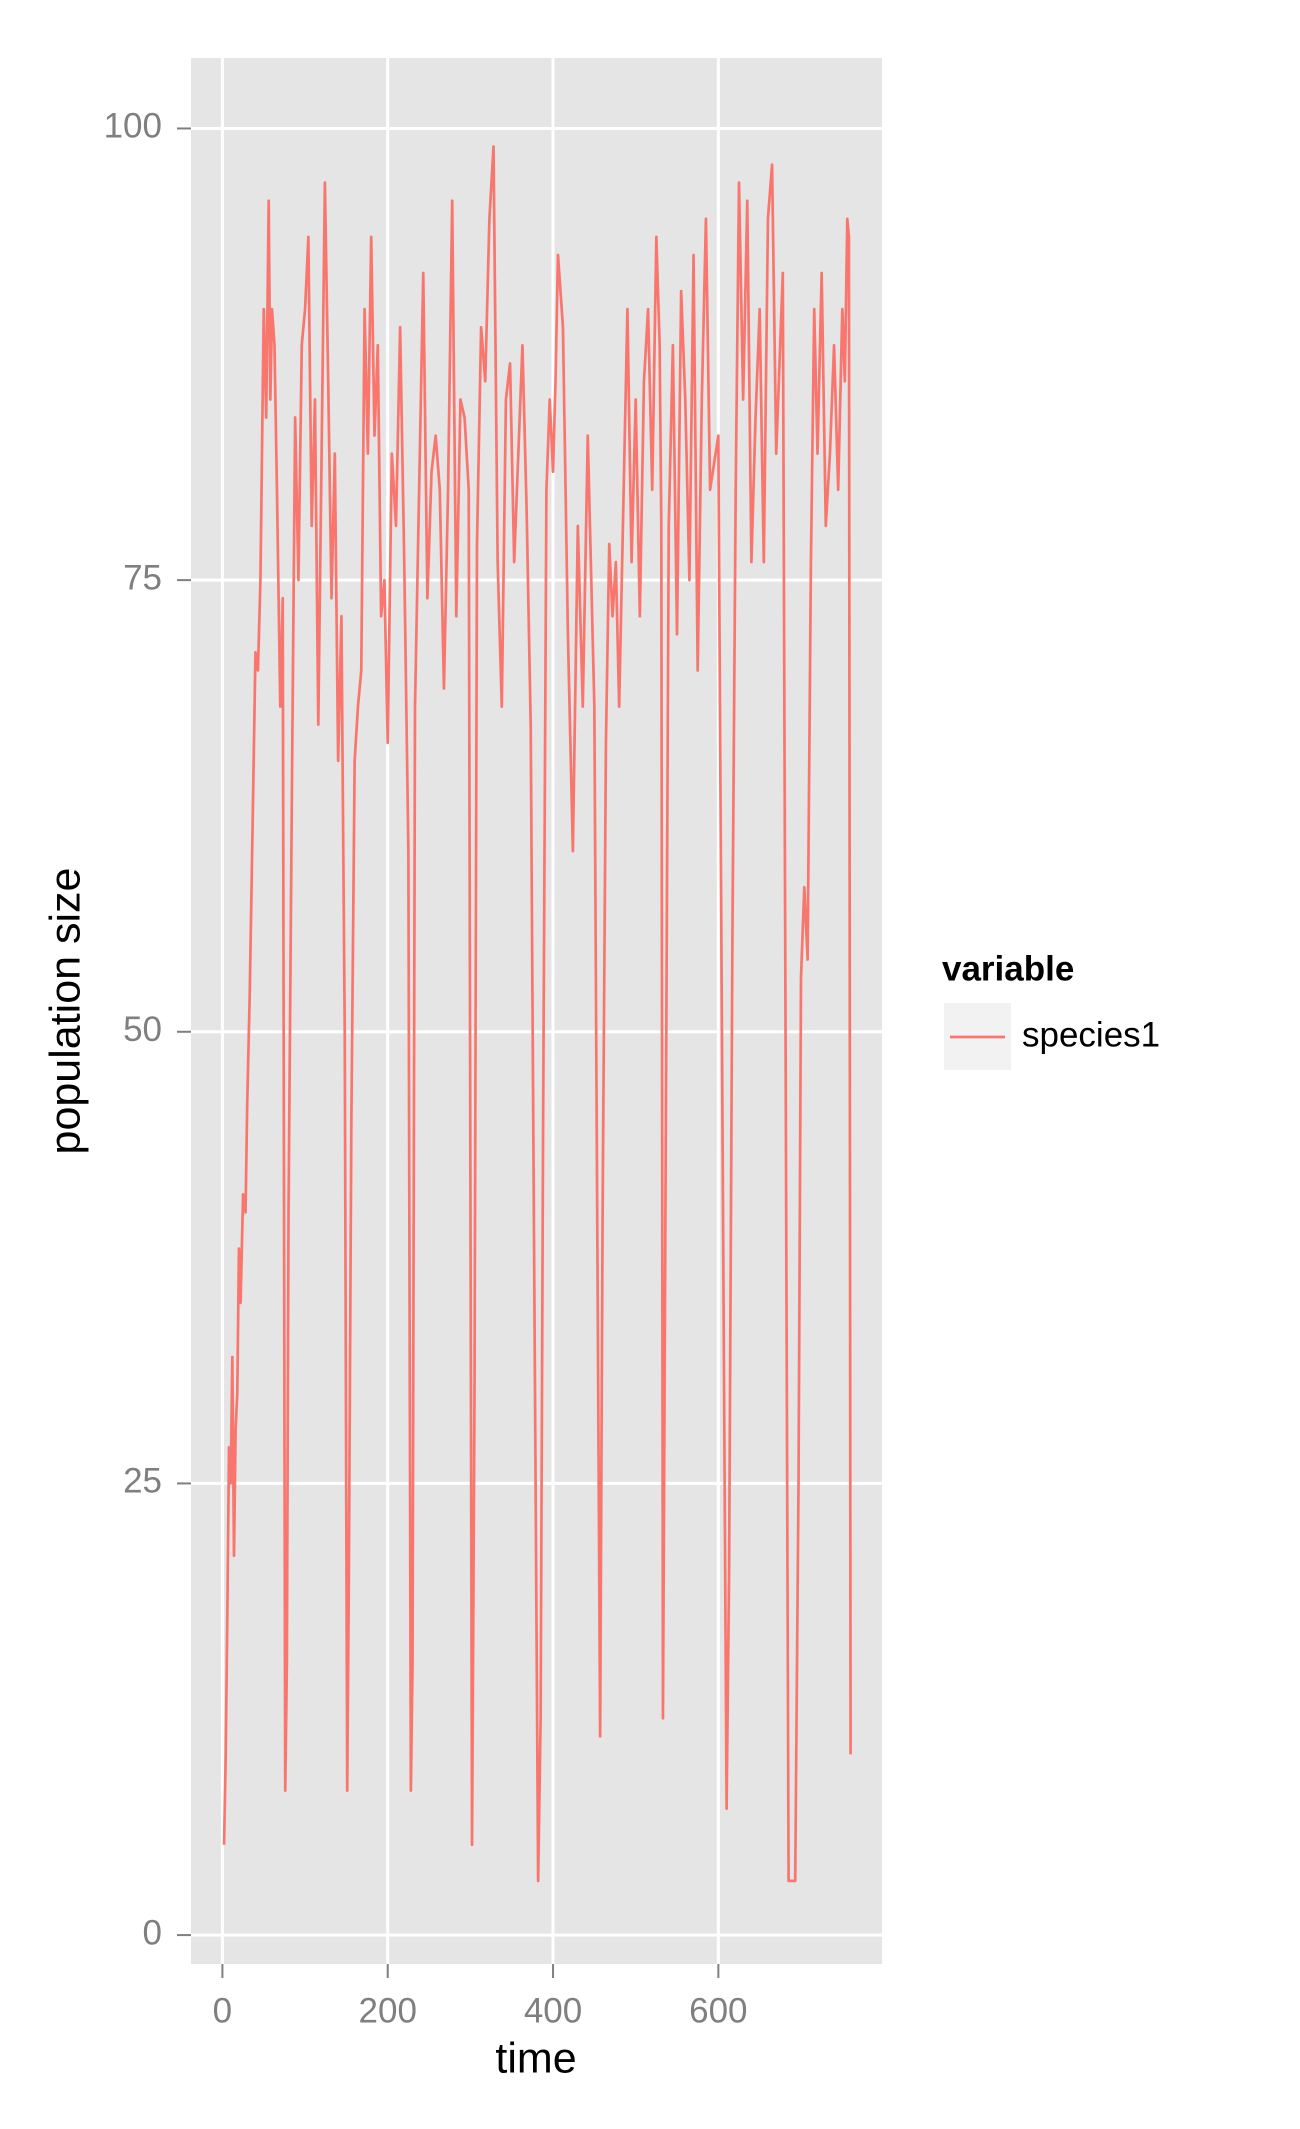  What do you see at coordinates (133, 126) in the screenshot?
I see `y-tick-label: 100` at bounding box center [133, 126].